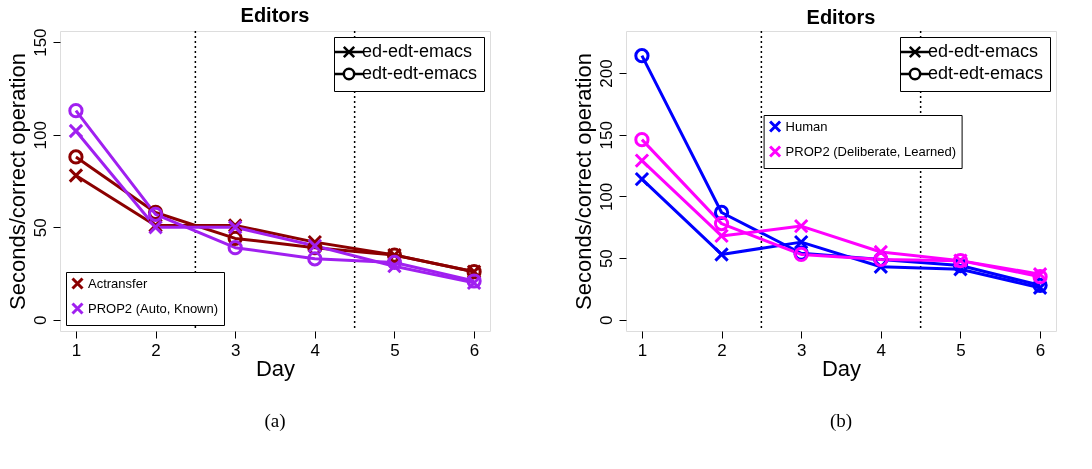 The image size is (1092, 469). I want to click on text: (a), so click(275, 421).